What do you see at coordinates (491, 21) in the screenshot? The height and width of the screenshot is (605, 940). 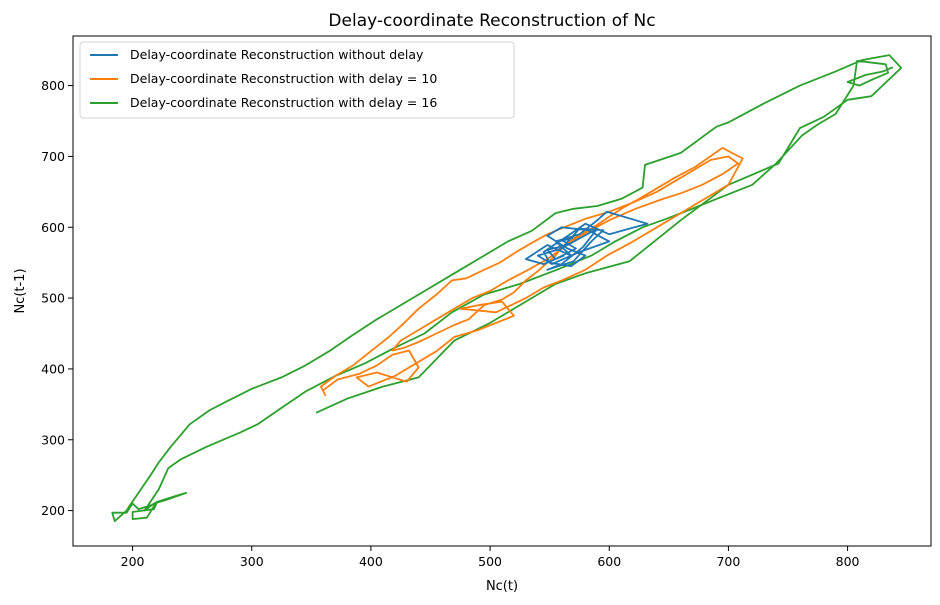 I see `chart-title: Delay-coordinate Reconstruction of Nc` at bounding box center [491, 21].